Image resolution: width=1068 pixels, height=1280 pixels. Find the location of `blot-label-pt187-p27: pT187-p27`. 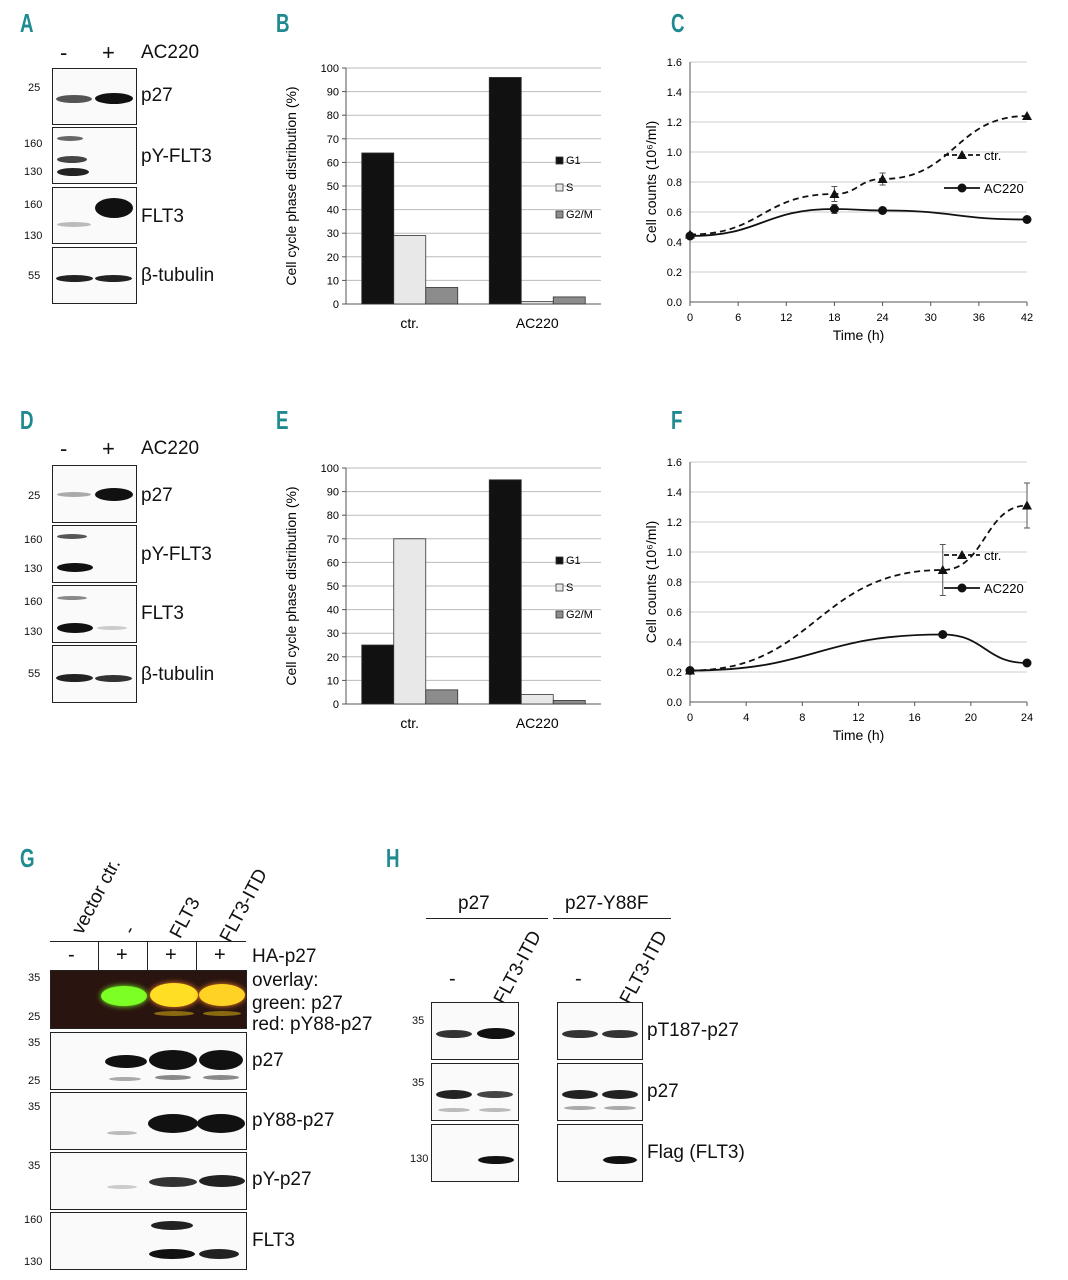

blot-label-pt187-p27: pT187-p27 is located at coordinates (693, 1030).